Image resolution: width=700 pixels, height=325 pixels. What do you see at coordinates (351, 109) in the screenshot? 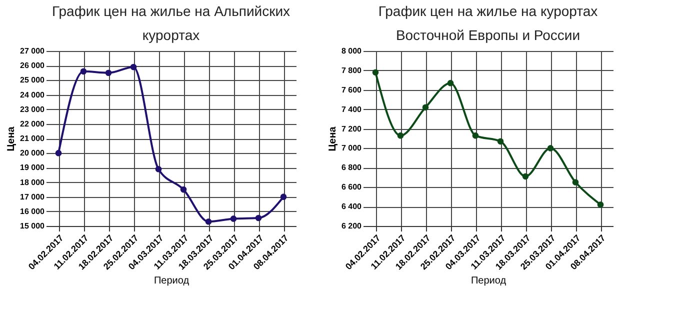
I see `y-tick-label: 7 400` at bounding box center [351, 109].